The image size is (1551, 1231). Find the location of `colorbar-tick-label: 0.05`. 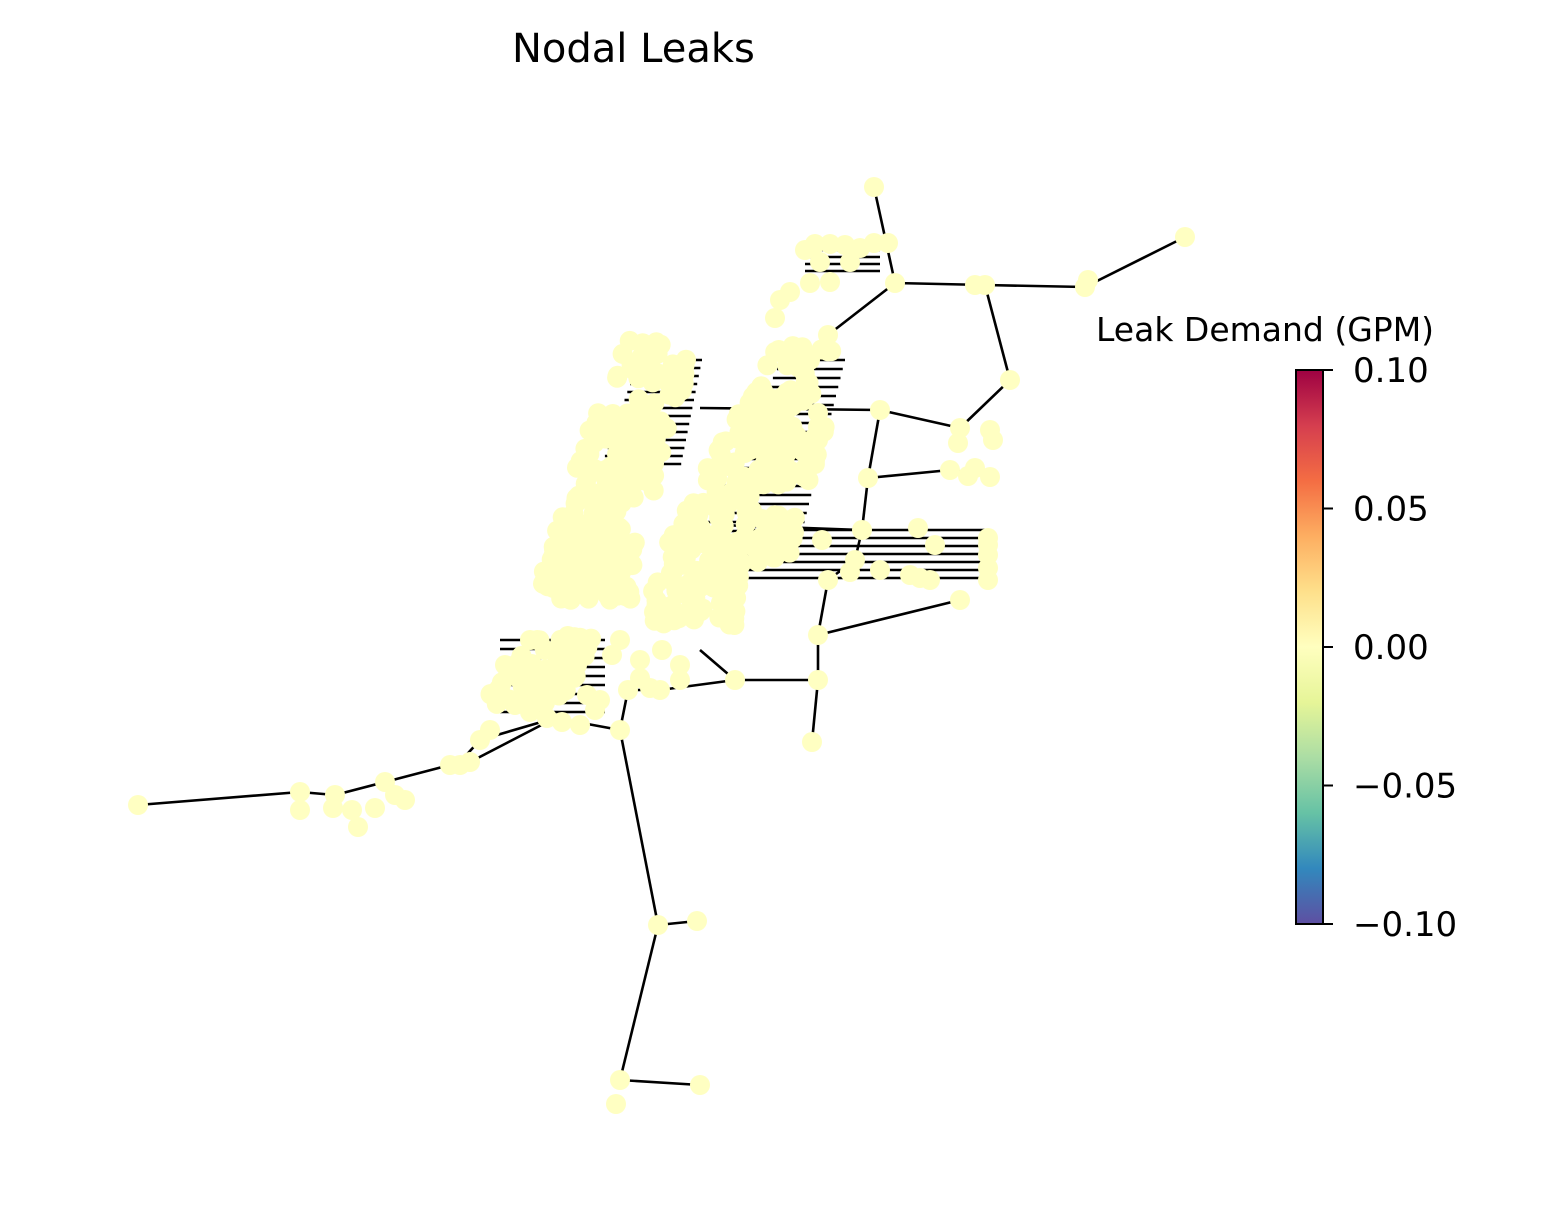

colorbar-tick-label: 0.05 is located at coordinates (1391, 510).